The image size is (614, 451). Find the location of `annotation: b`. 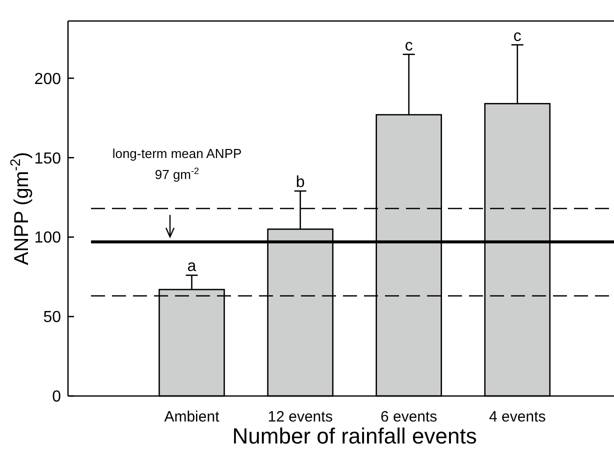

annotation: b is located at coordinates (300, 183).